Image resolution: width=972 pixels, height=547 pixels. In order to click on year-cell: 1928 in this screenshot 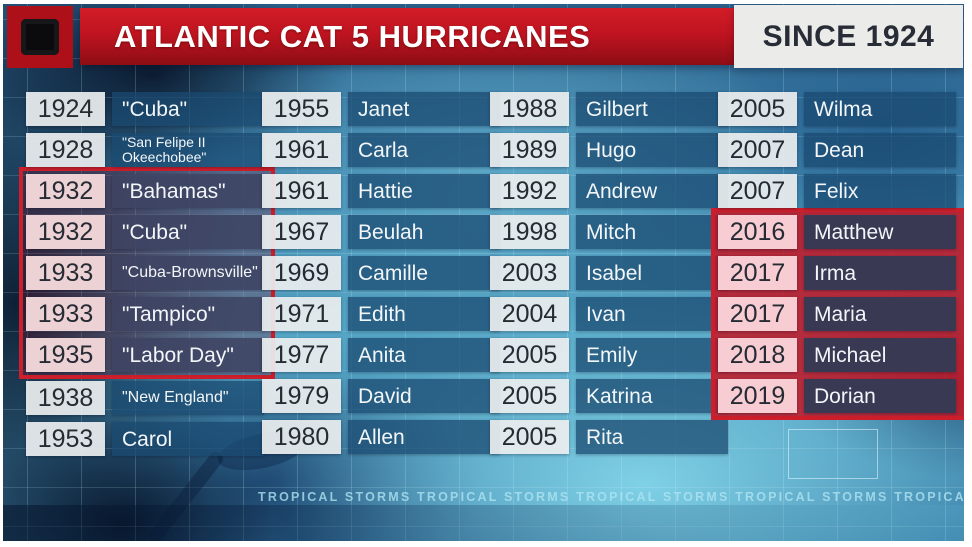, I will do `click(65, 150)`.